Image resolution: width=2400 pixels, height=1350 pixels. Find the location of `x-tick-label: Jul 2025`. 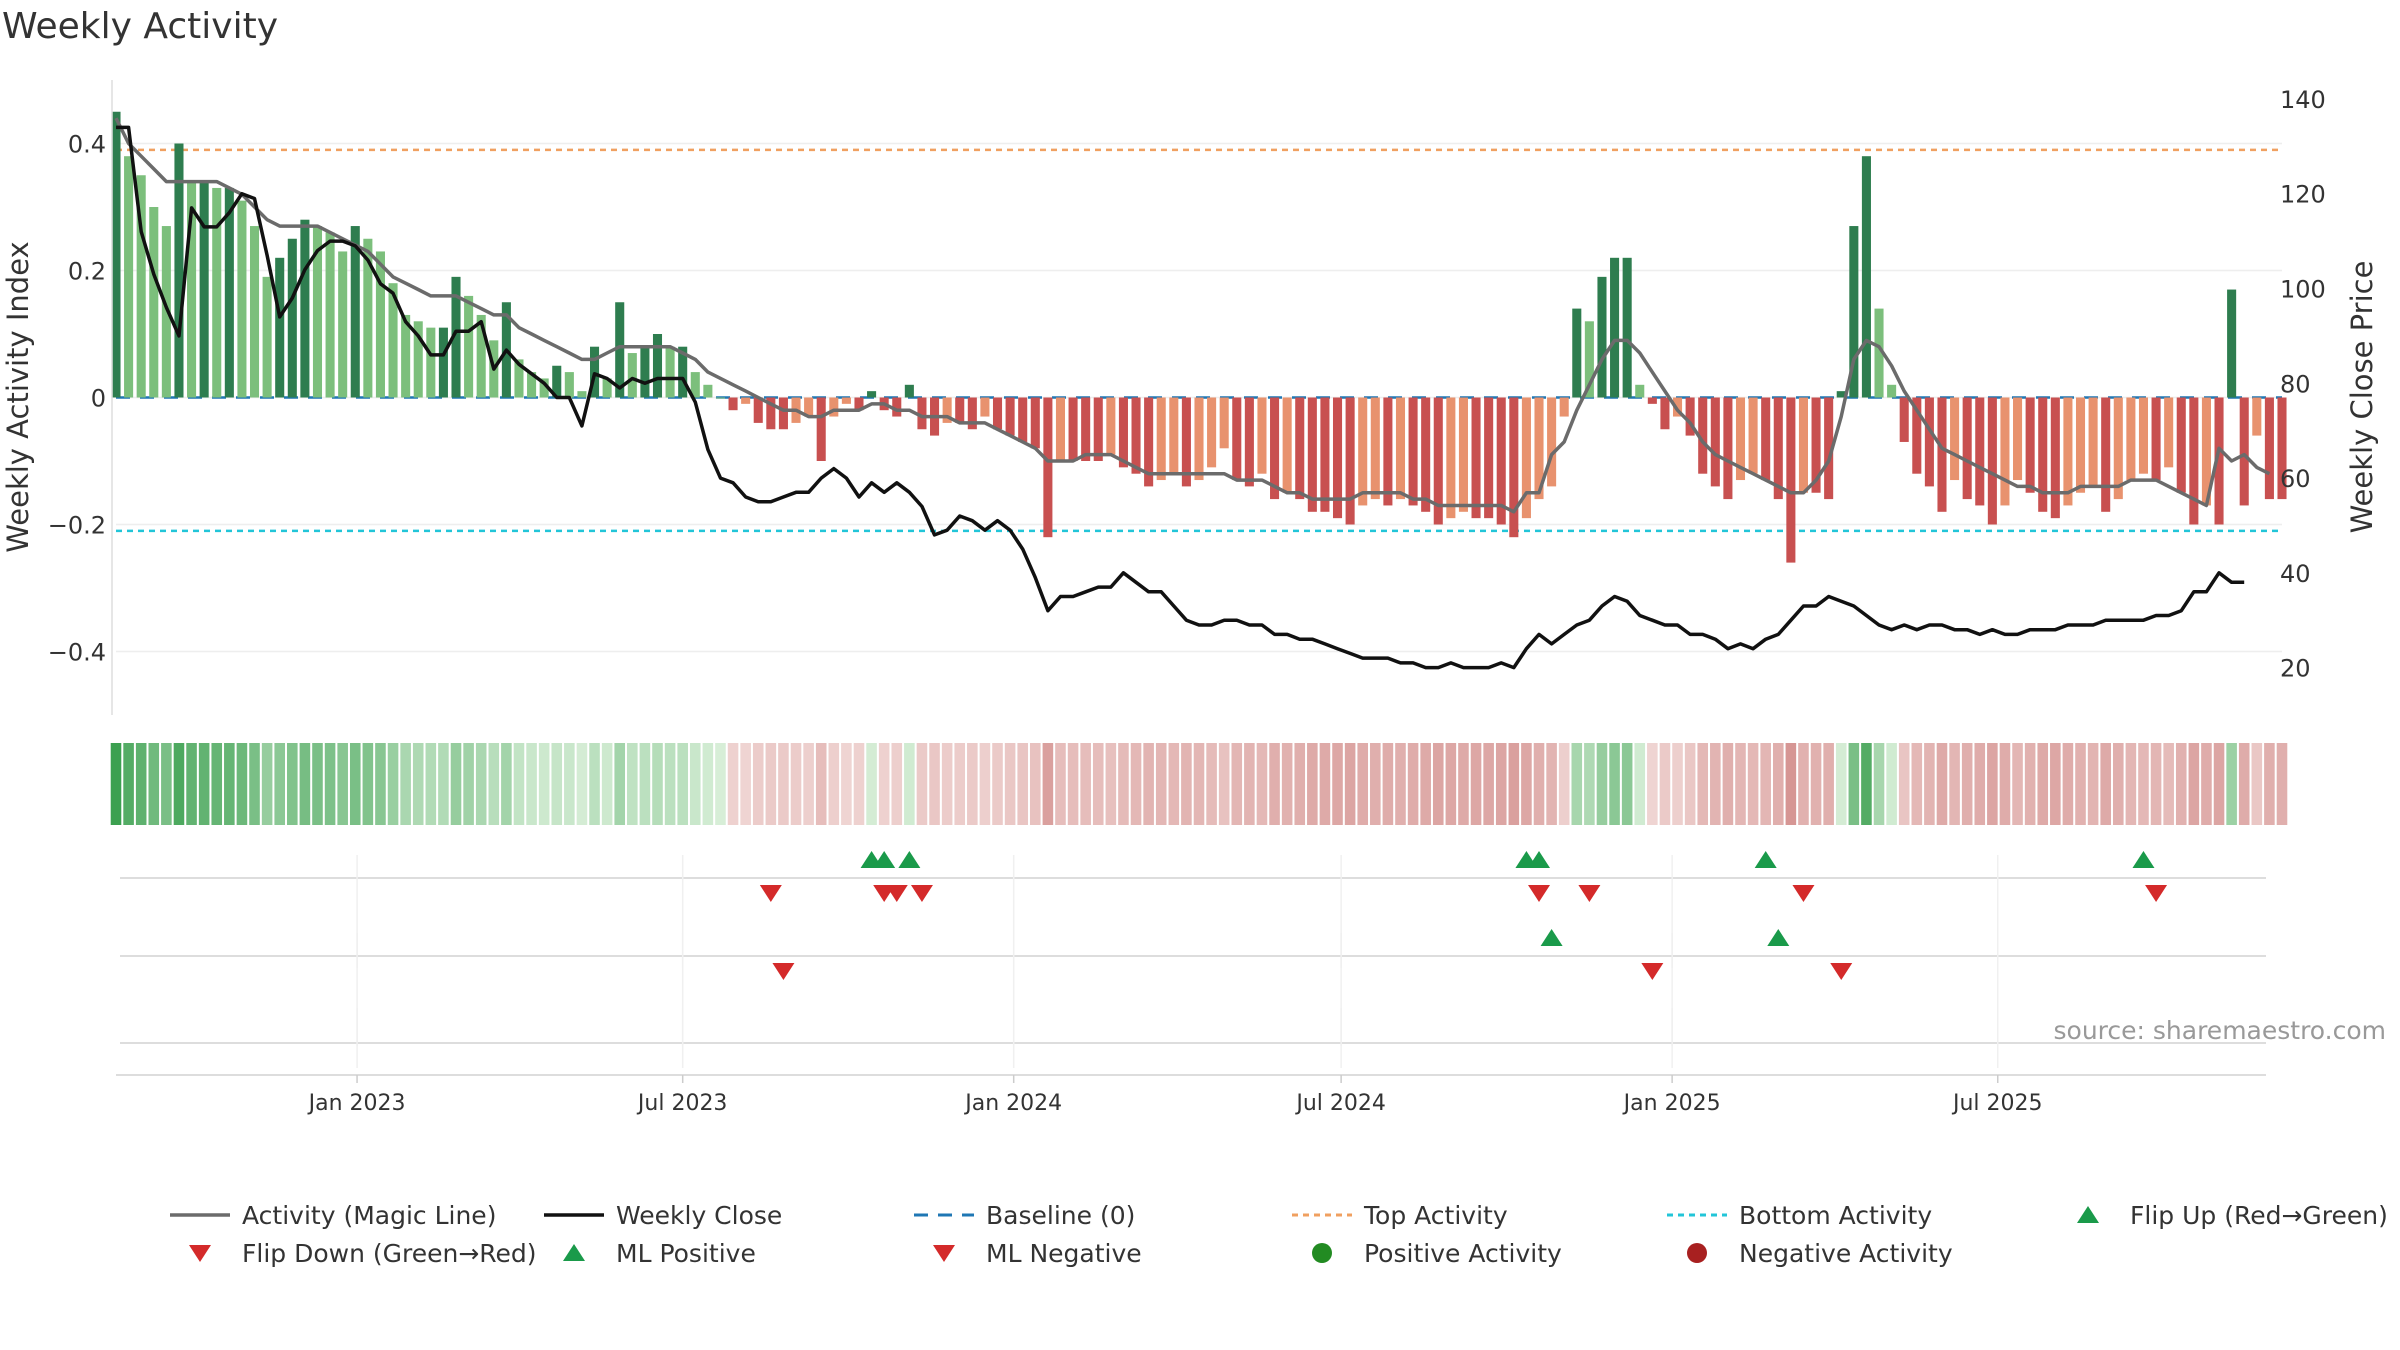

x-tick-label: Jul 2025 is located at coordinates (1997, 1103).